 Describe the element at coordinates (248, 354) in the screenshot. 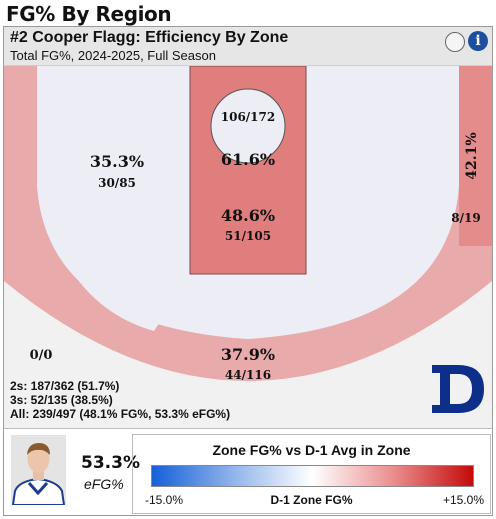

I see `three-pct: 37.9%` at that location.